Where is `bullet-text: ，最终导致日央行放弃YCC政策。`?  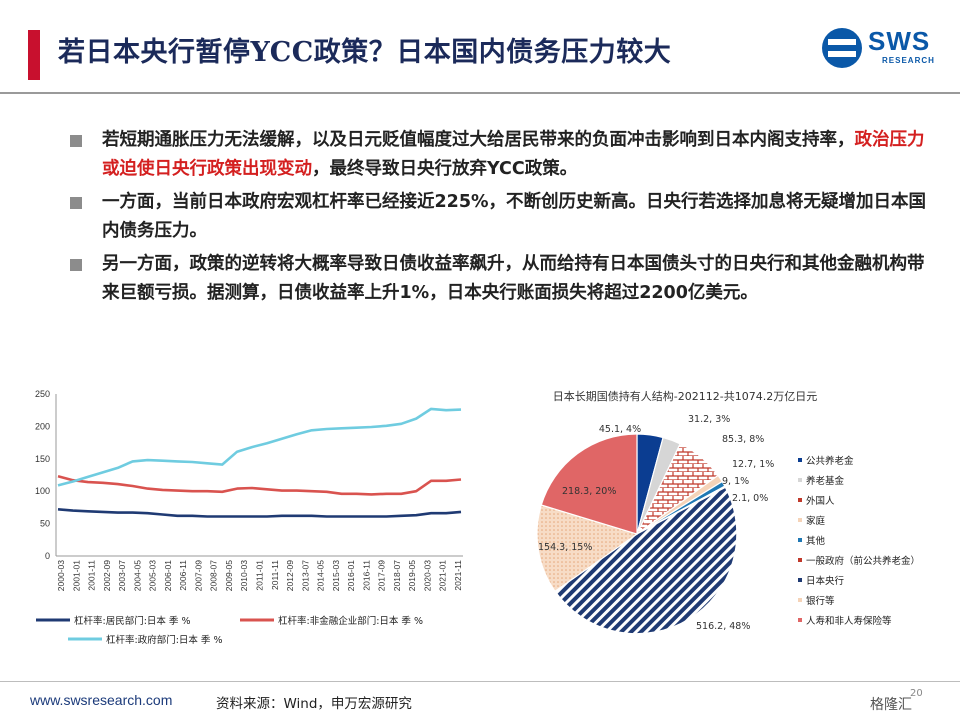 bullet-text: ，最终导致日央行放弃YCC政策。 is located at coordinates (445, 169).